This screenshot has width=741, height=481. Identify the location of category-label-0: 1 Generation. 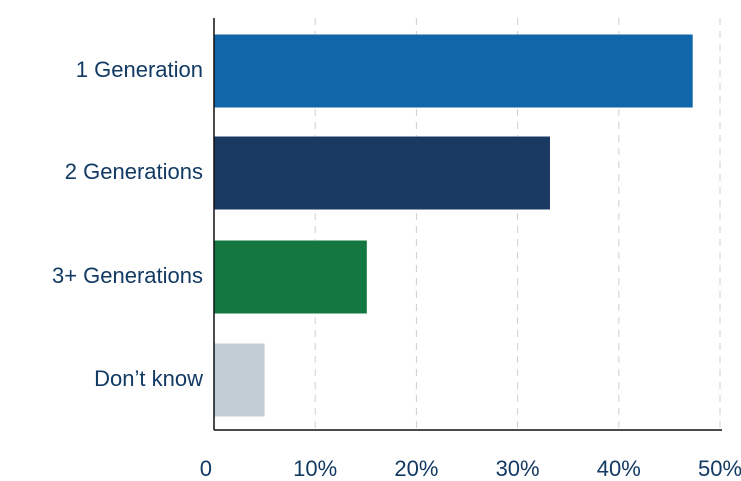
(139, 69).